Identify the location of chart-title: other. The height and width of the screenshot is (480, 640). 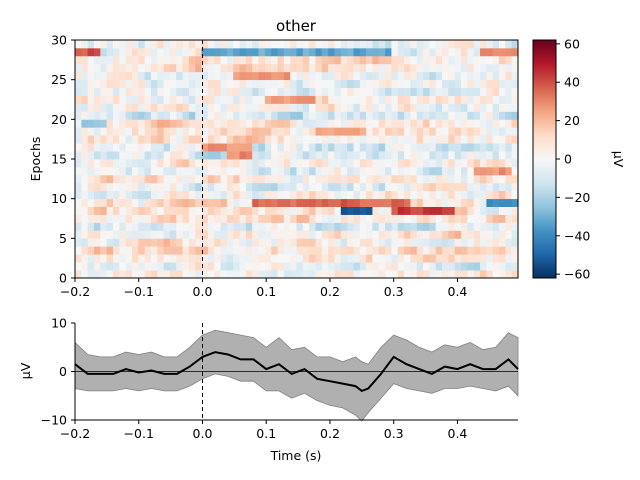
(296, 26).